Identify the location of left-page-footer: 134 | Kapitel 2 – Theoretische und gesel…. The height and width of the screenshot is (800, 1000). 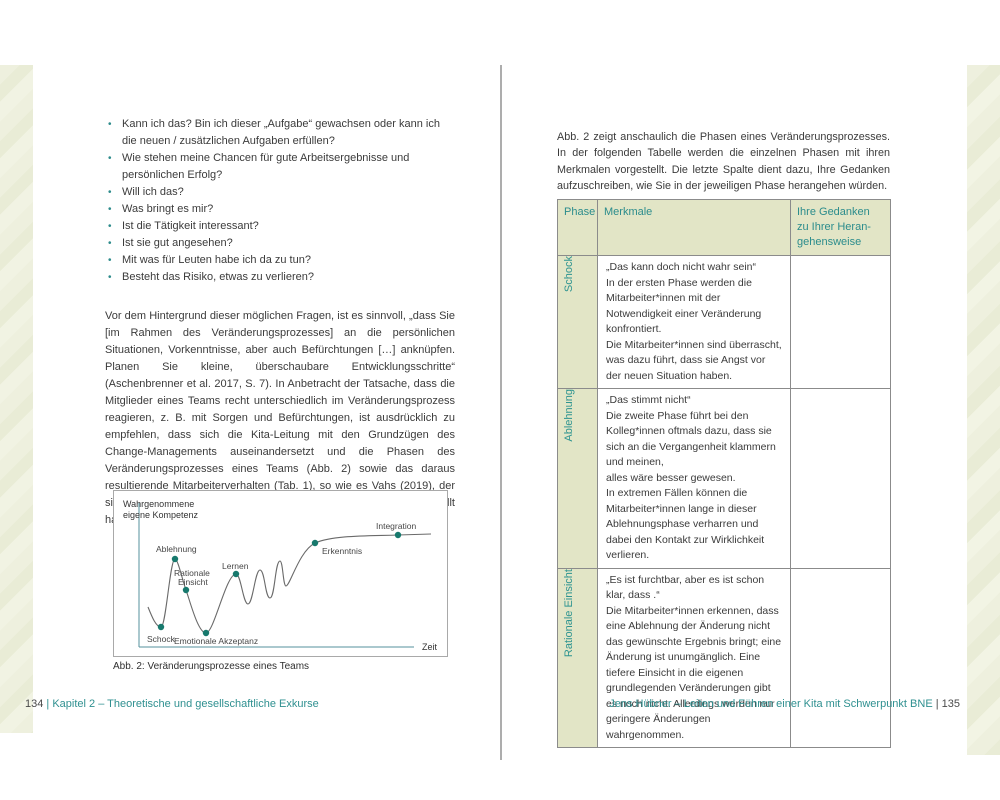
(172, 704).